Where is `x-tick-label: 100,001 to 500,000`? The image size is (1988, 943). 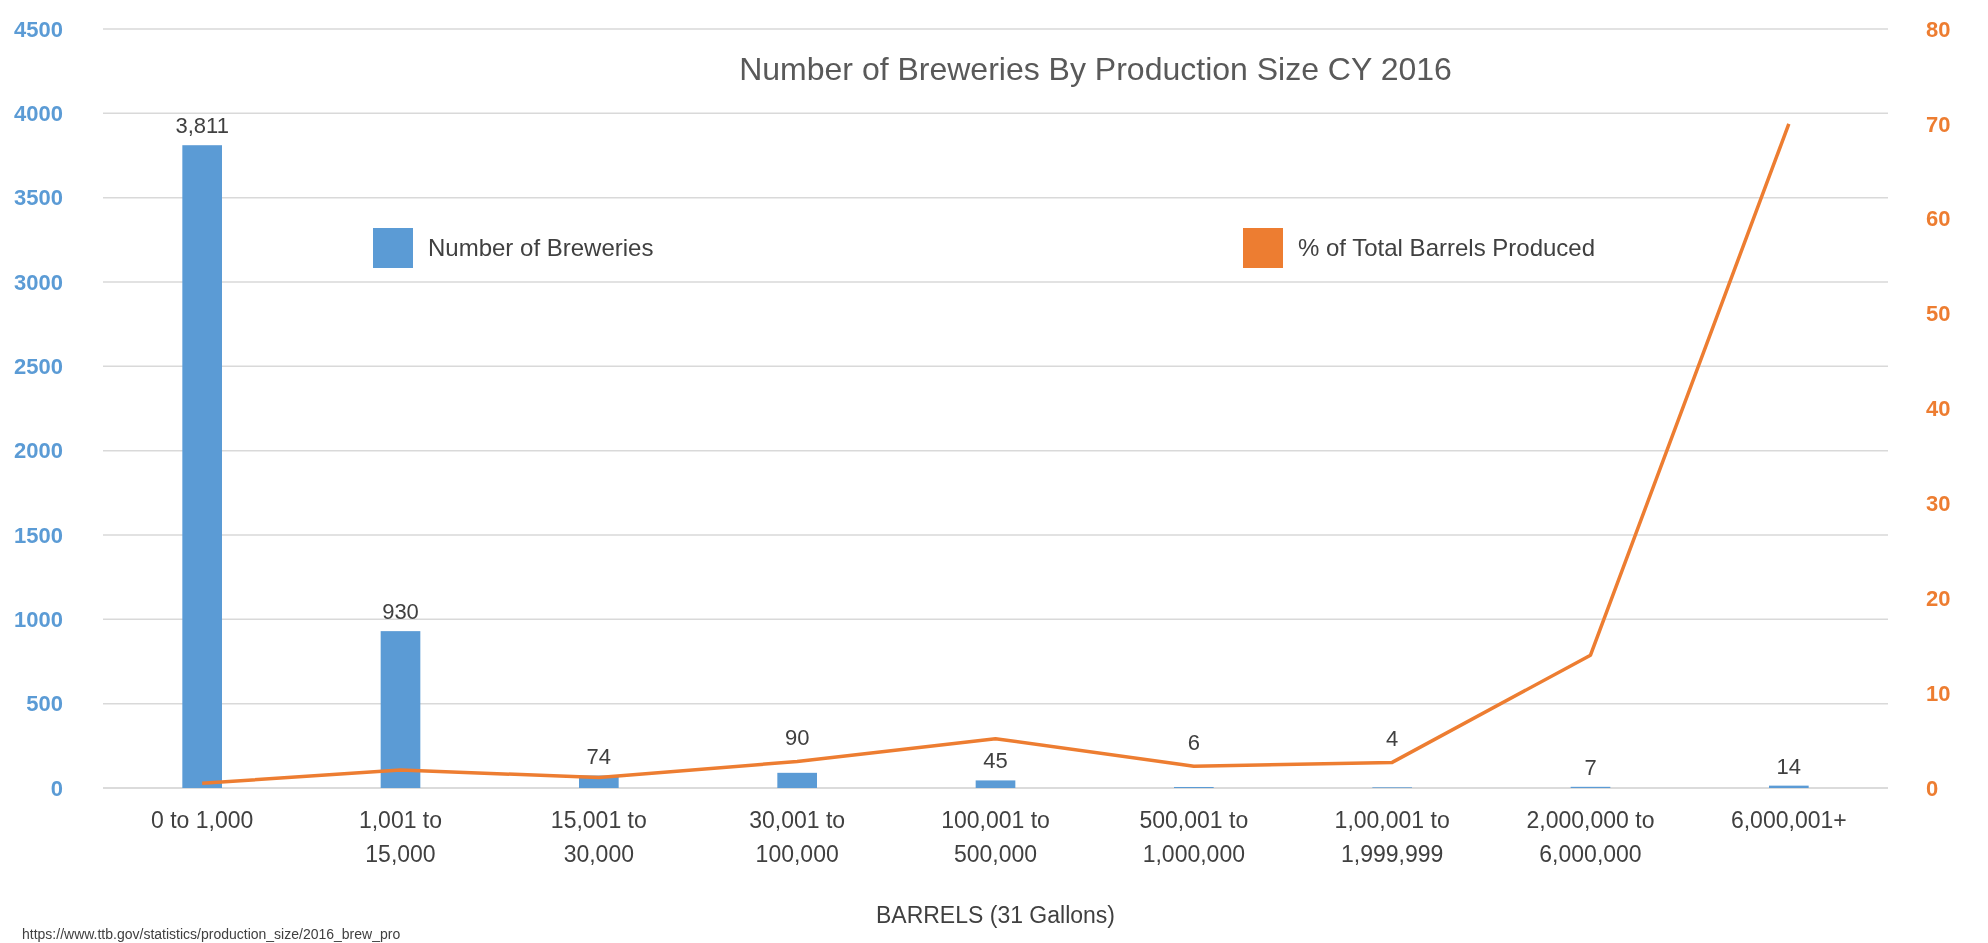
x-tick-label: 100,001 to 500,000 is located at coordinates (995, 837).